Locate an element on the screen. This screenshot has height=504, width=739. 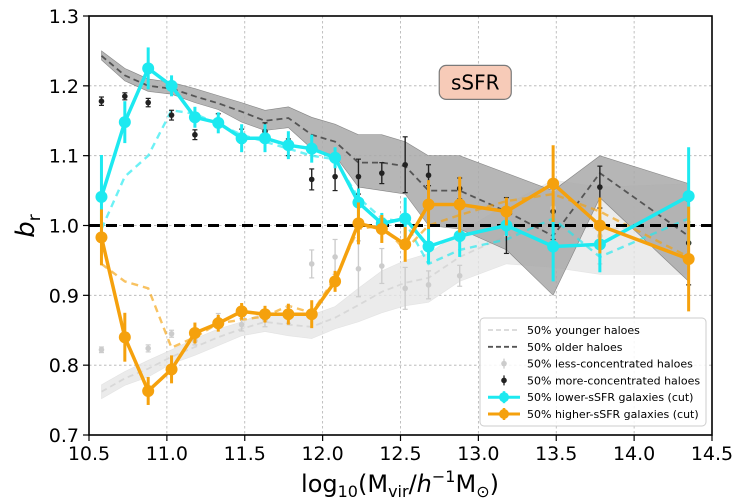
x-tick-label: 12.0 is located at coordinates (322, 454).